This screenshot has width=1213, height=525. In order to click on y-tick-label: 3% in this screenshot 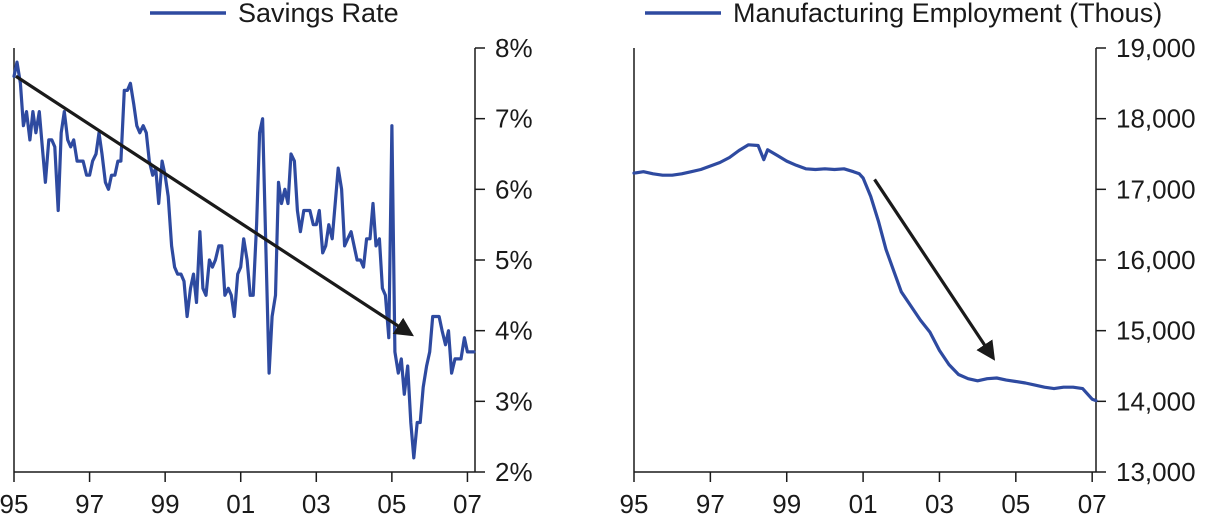, I will do `click(514, 401)`.